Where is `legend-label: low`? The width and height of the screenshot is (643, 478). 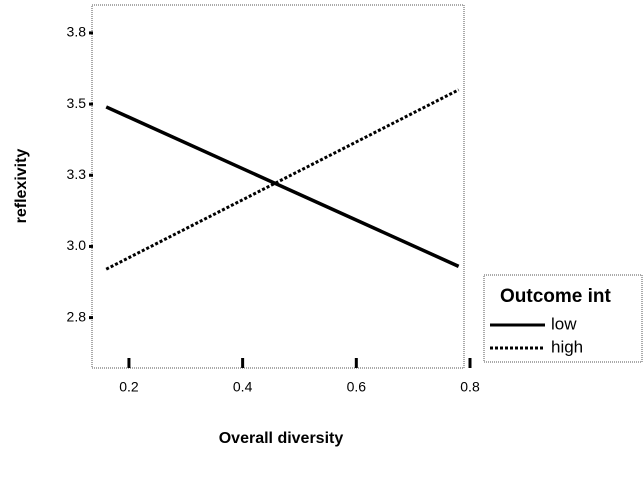 legend-label: low is located at coordinates (564, 323).